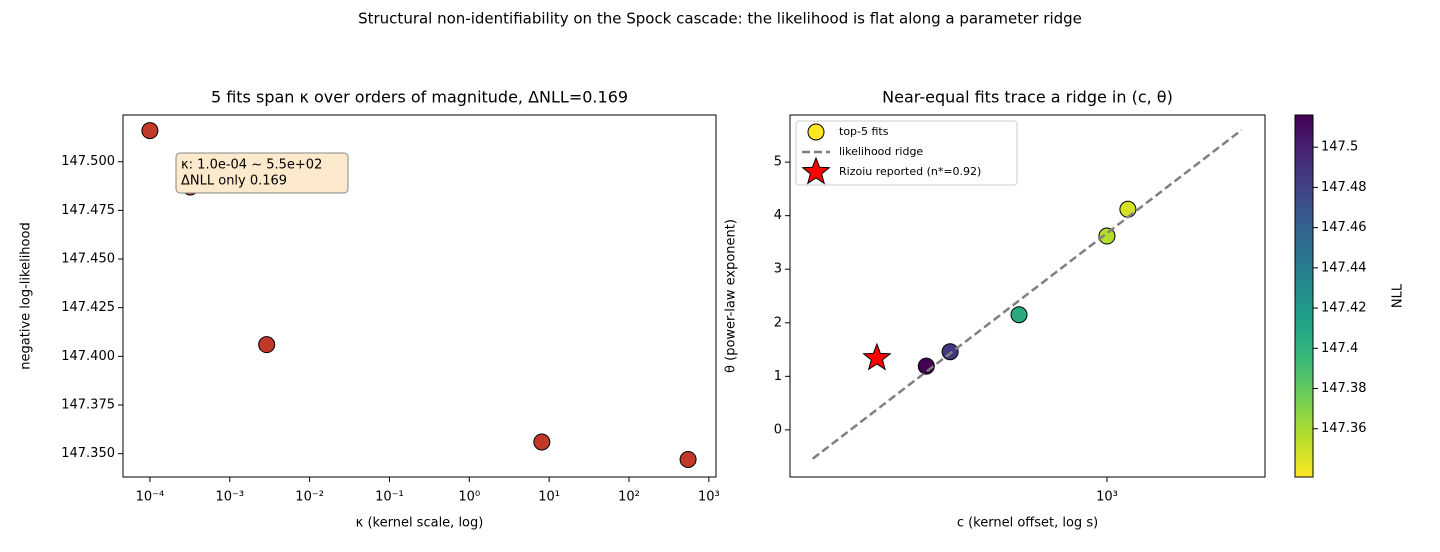 The width and height of the screenshot is (1440, 552). What do you see at coordinates (1344, 227) in the screenshot?
I see `colorbar-tick-label: 147.46` at bounding box center [1344, 227].